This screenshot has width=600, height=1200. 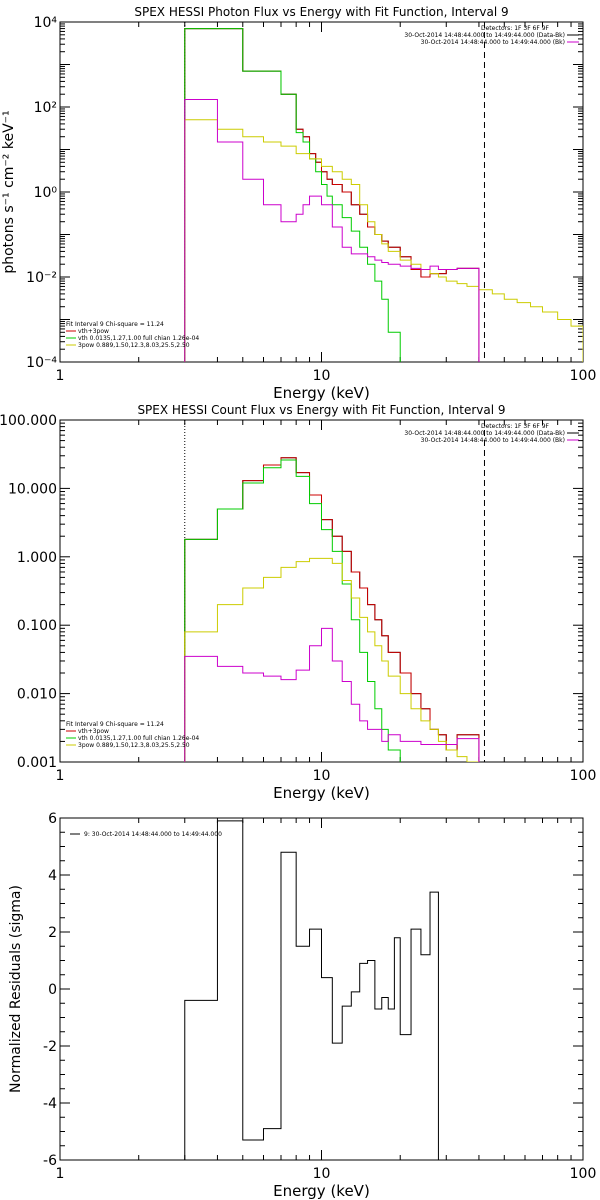 What do you see at coordinates (37, 626) in the screenshot?
I see `y-tick-label: 0.100` at bounding box center [37, 626].